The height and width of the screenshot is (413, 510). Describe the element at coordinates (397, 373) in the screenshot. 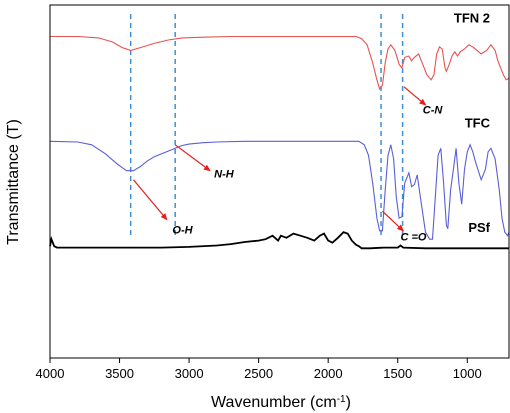

I see `x-tick-label-1500: 1500` at that location.